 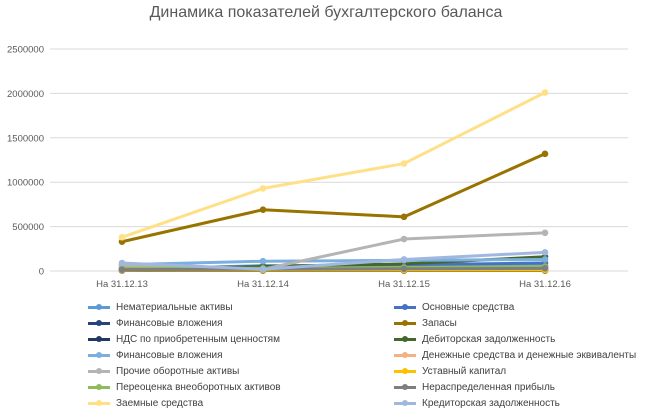 What do you see at coordinates (198, 339) in the screenshot?
I see `legend-label: НДС по приобретенным ценностям` at bounding box center [198, 339].